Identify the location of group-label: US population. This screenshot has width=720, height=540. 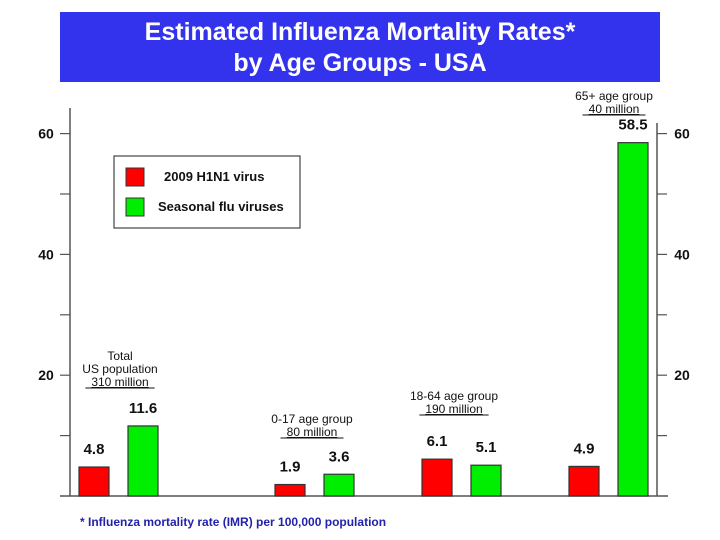
(119, 369).